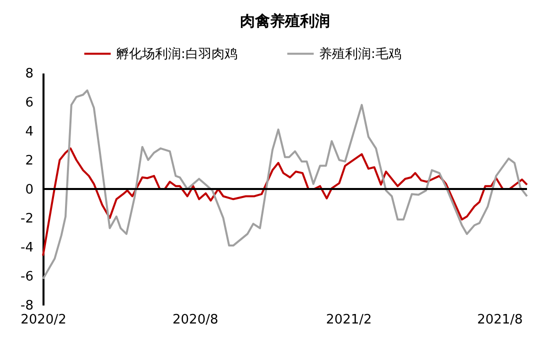 This screenshot has height=346, width=550. Describe the element at coordinates (43, 320) in the screenshot. I see `x-tick-label: 2020/2` at that location.